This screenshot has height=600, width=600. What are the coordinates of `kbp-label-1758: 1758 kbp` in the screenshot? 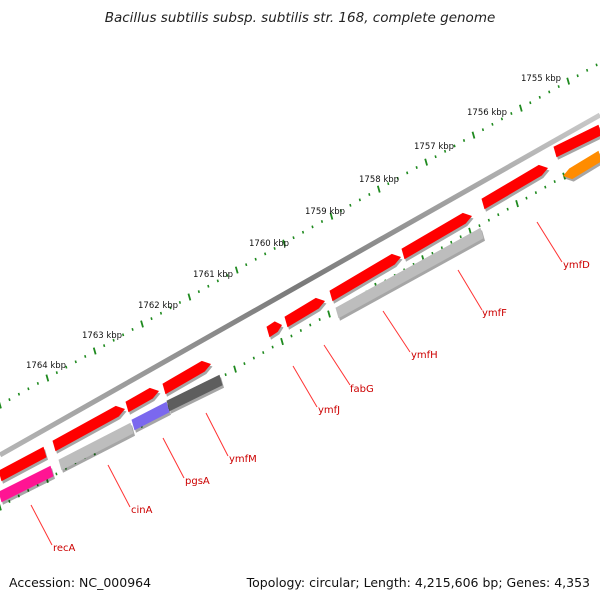 It's located at (379, 180).